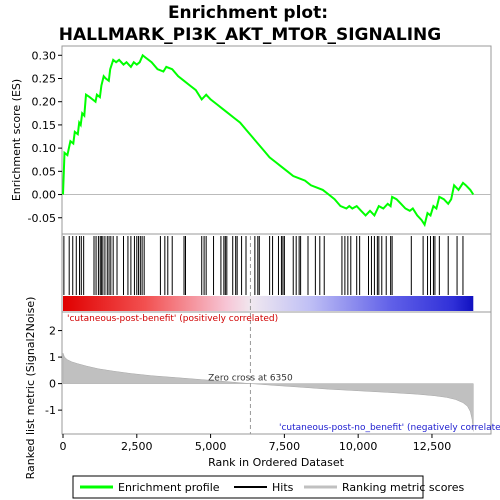  Describe the element at coordinates (276, 462) in the screenshot. I see `x-axis-label: Rank in Ordered Dataset` at that location.